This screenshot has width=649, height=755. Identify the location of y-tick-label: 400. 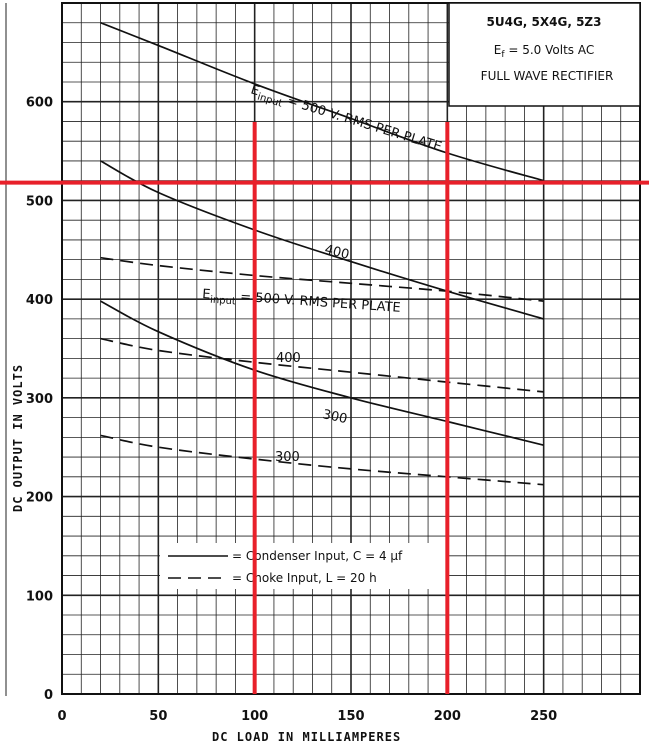
(39, 300).